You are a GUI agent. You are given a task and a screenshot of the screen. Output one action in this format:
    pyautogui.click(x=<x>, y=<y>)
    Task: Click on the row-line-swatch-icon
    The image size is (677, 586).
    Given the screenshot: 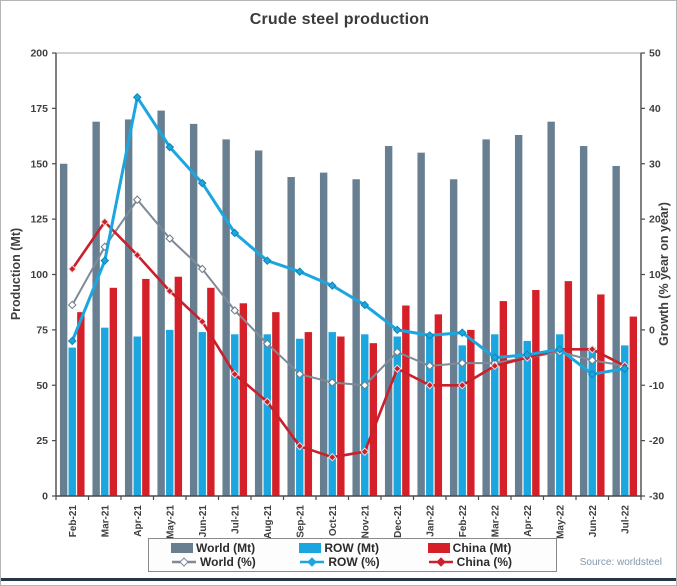 What is the action you would take?
    pyautogui.click(x=312, y=562)
    